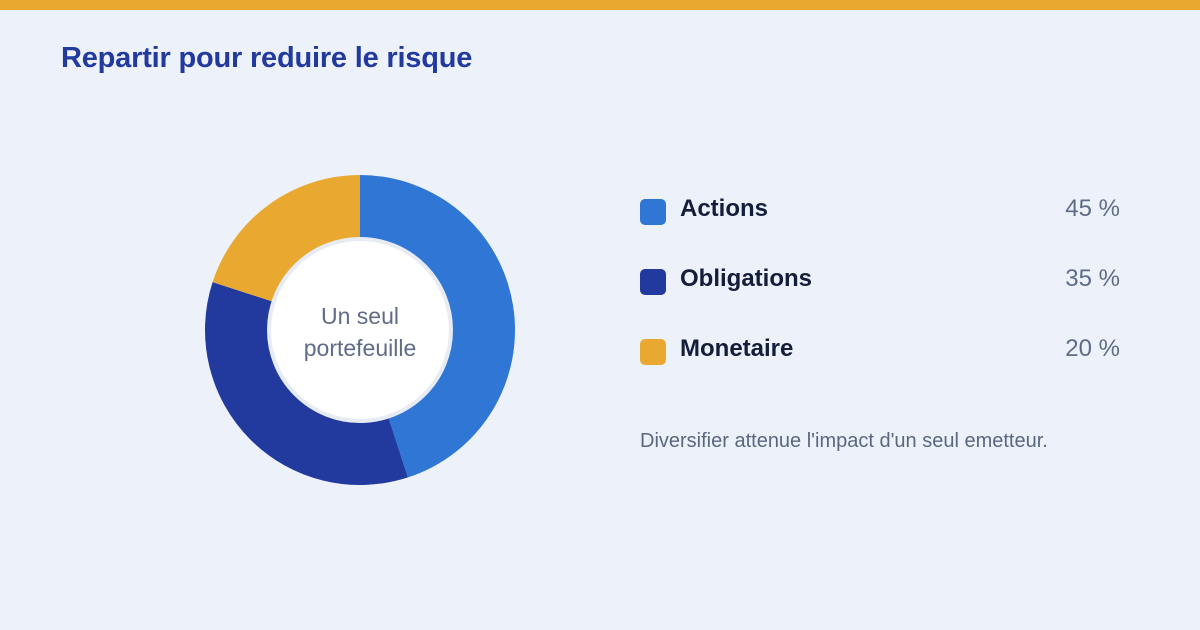  Describe the element at coordinates (653, 282) in the screenshot. I see `legend-swatch-obligations` at that location.